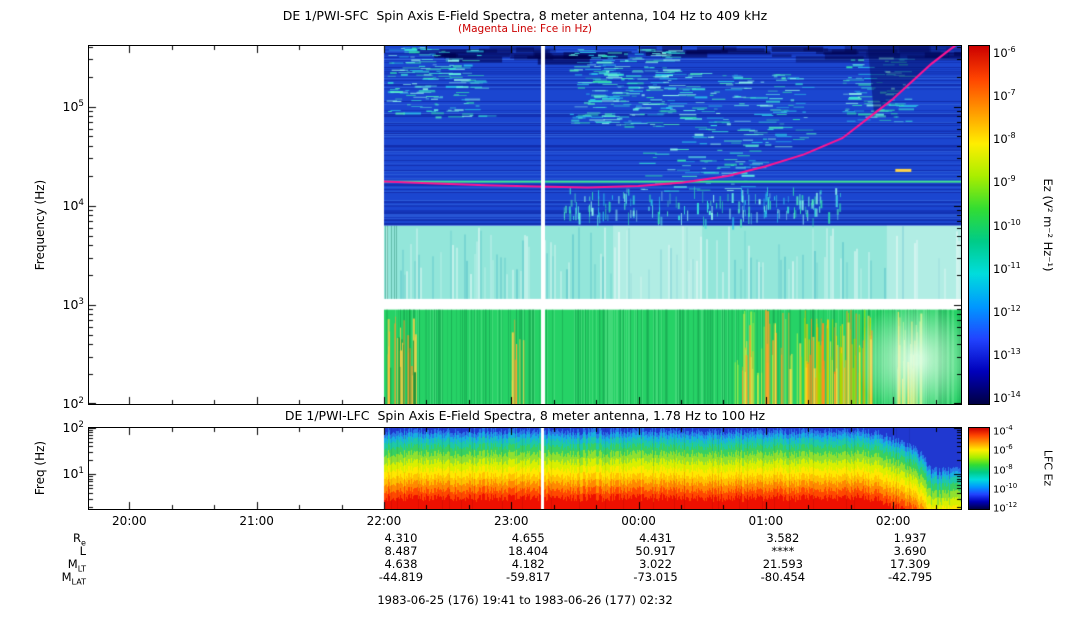 The image size is (1083, 620). I want to click on sfc-colorbar-tick-label: 10⁻⁷, so click(1004, 95).